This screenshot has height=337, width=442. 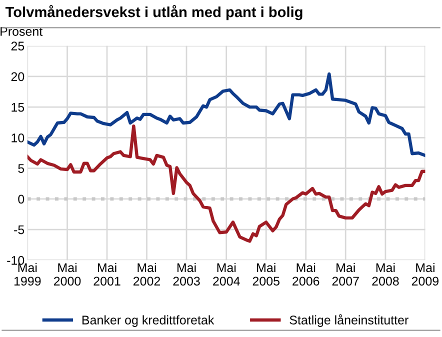 What do you see at coordinates (306, 274) in the screenshot?
I see `x-tick-label: Mai 2006` at bounding box center [306, 274].